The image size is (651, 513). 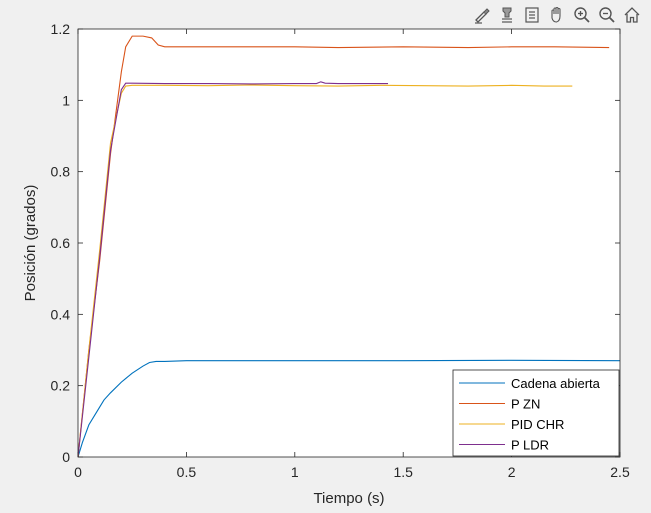 What do you see at coordinates (556, 383) in the screenshot?
I see `legend-label: Cadena abierta` at bounding box center [556, 383].